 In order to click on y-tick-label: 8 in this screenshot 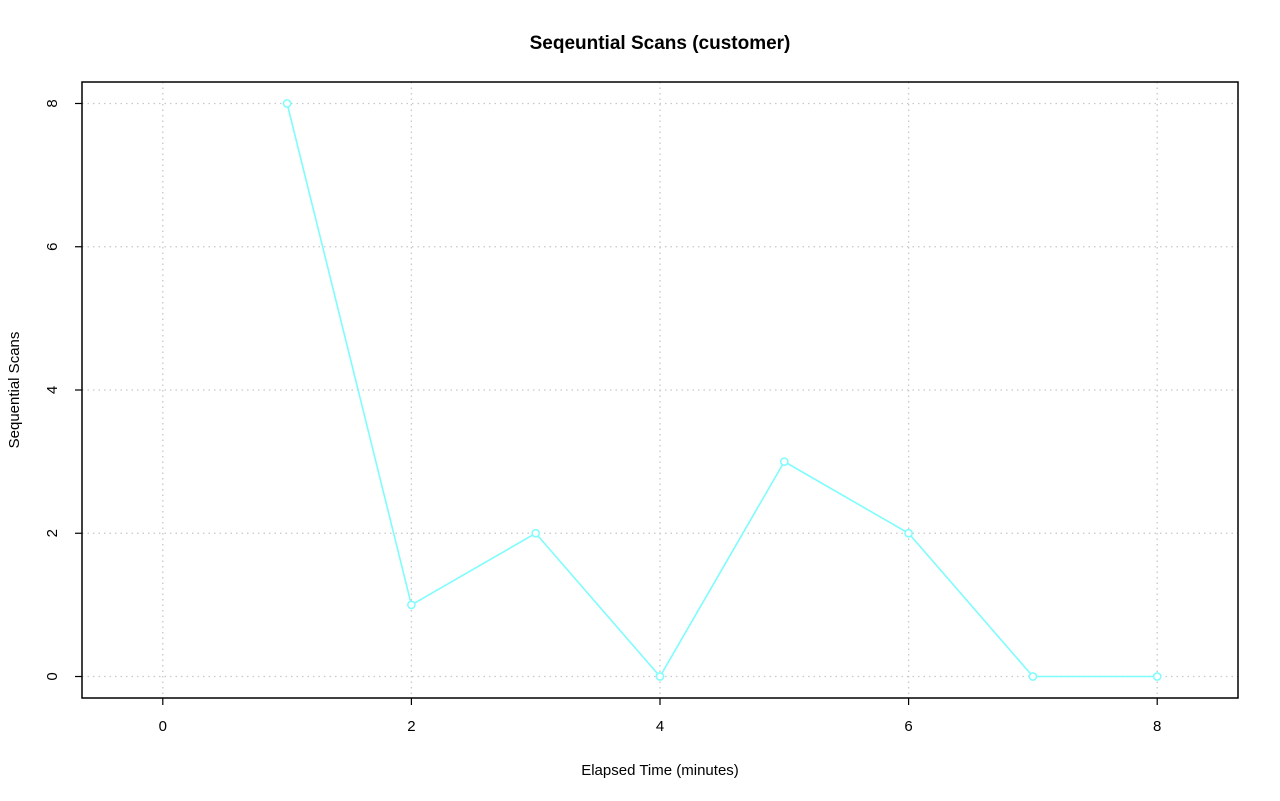, I will do `click(52, 103)`.